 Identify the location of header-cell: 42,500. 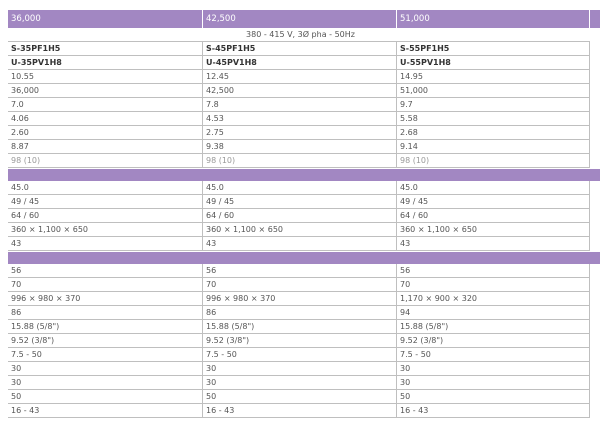
(300, 19).